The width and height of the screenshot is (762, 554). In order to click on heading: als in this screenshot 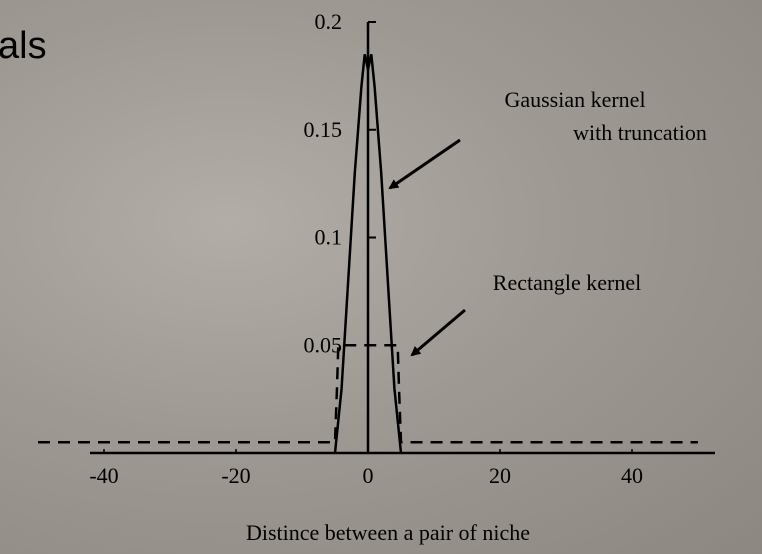, I will do `click(23, 46)`.